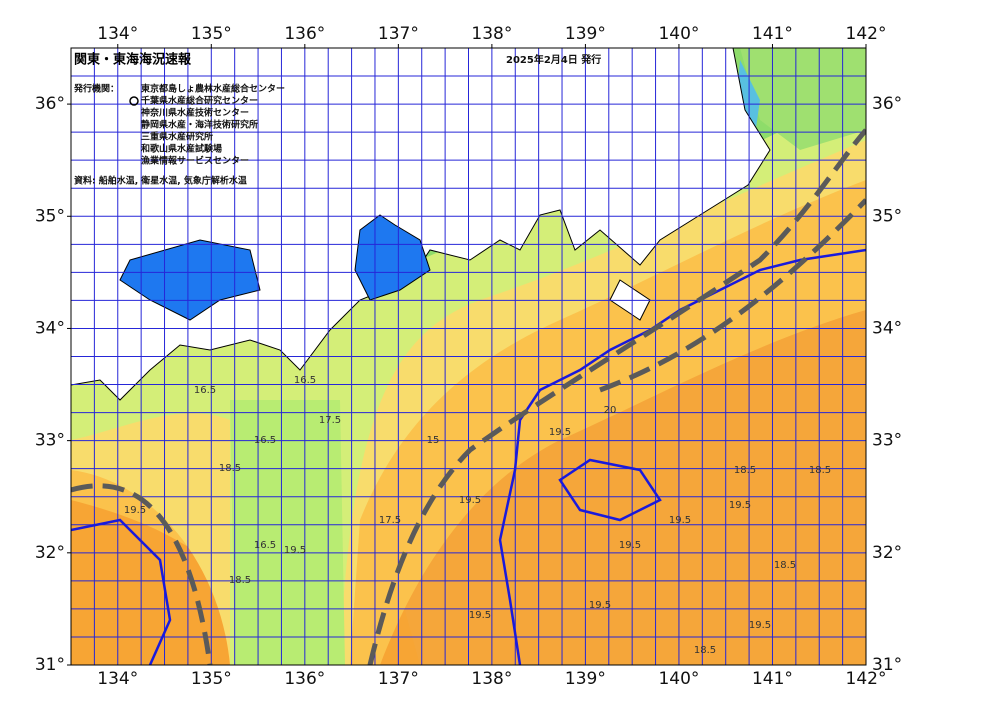 This screenshot has height=713, width=1003. I want to click on source: 資料: 船舶水温, 衛星水温, 気象庁解析水温, so click(160, 181).